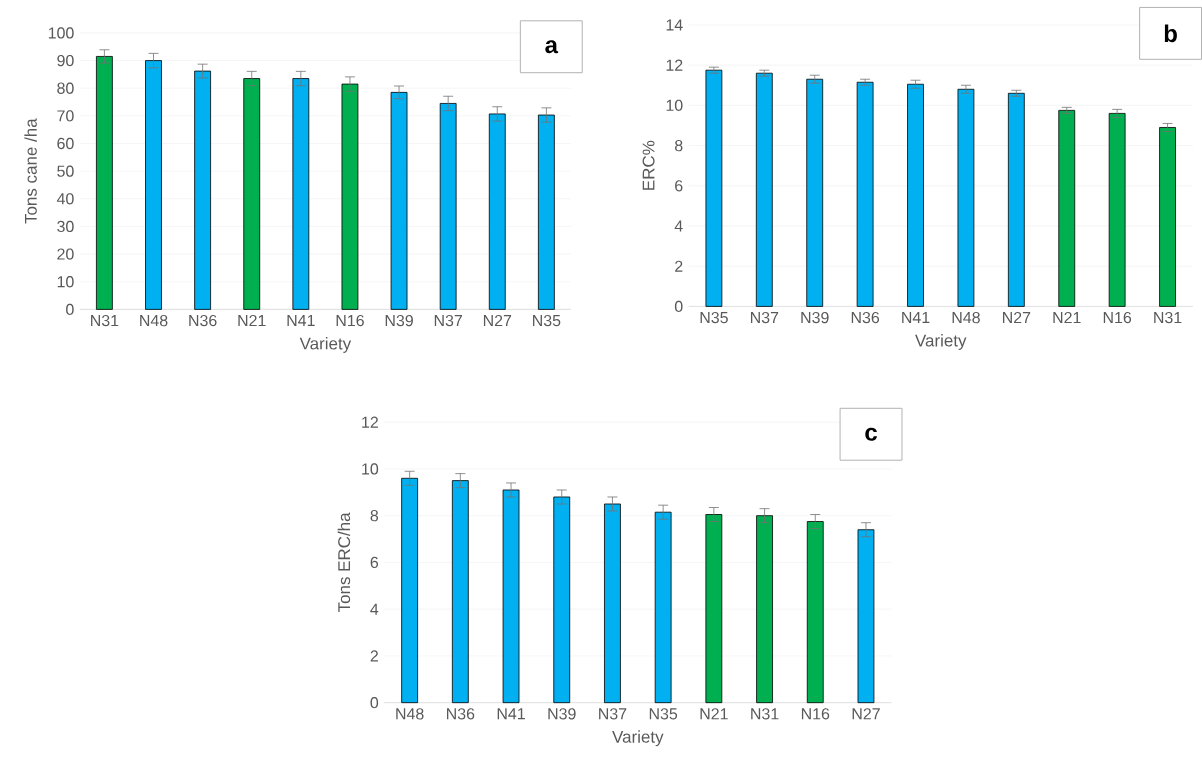 The height and width of the screenshot is (772, 1202). I want to click on annotation: c, so click(871, 434).